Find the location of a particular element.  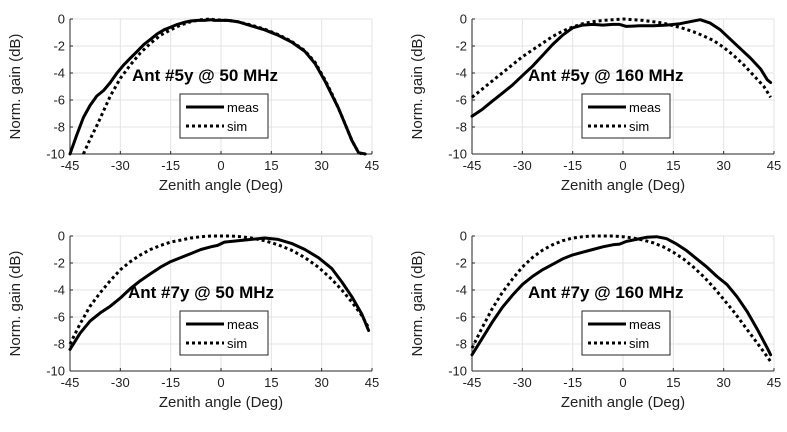

chart-annotation: Ant #5y @ 50 MHz is located at coordinates (205, 75).